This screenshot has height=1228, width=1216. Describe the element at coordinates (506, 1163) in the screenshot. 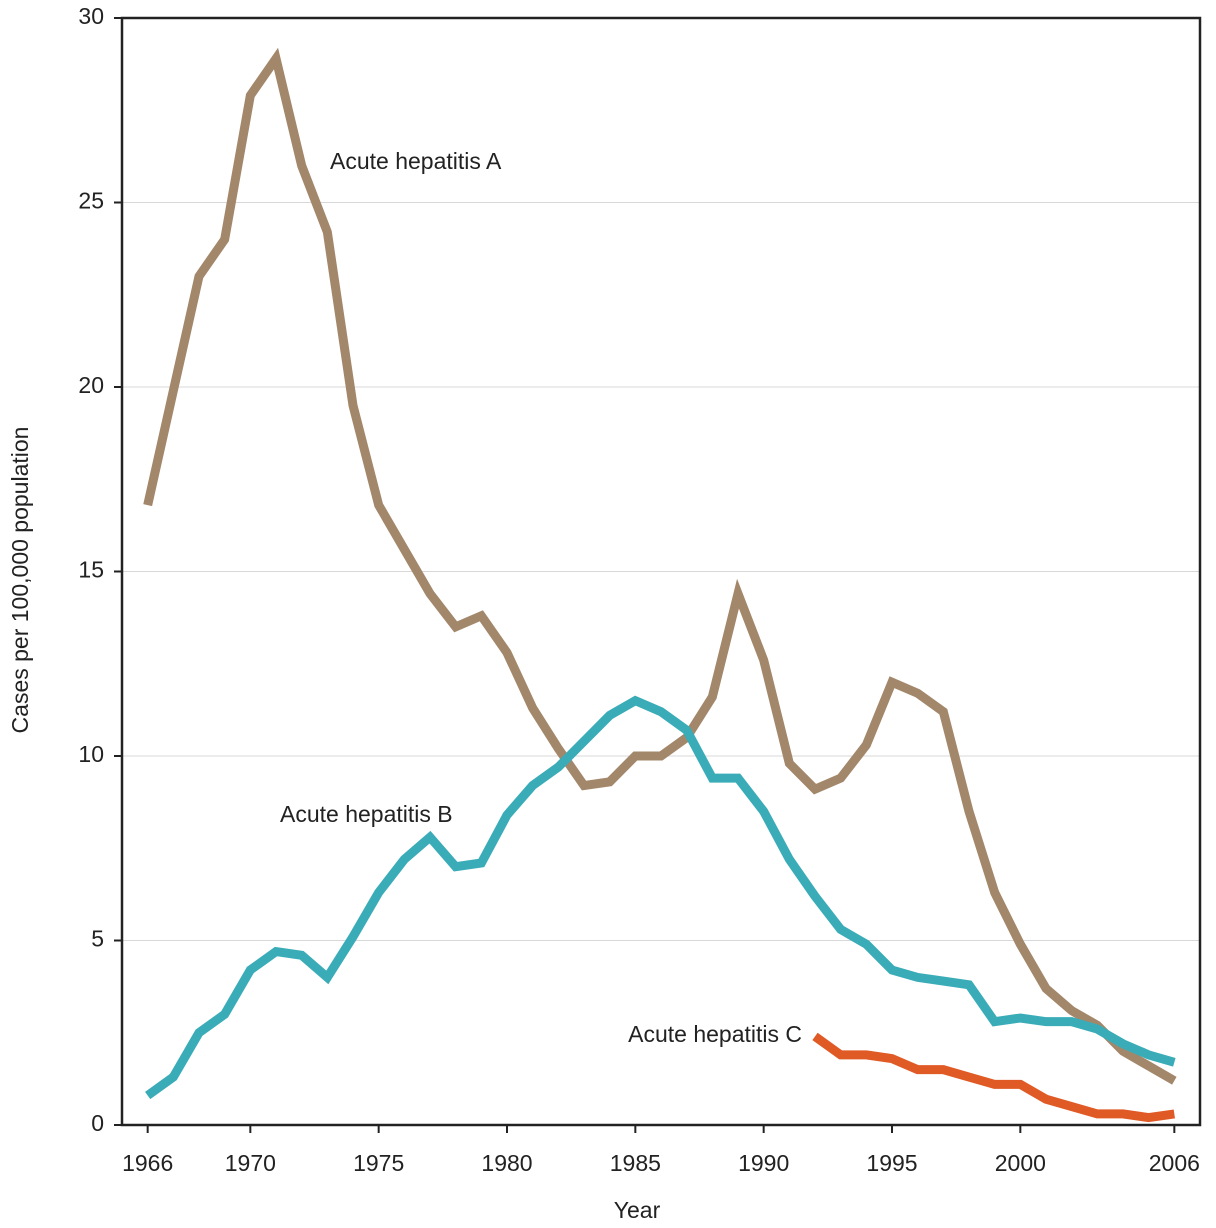

I see `x-tick-label: 1980` at that location.